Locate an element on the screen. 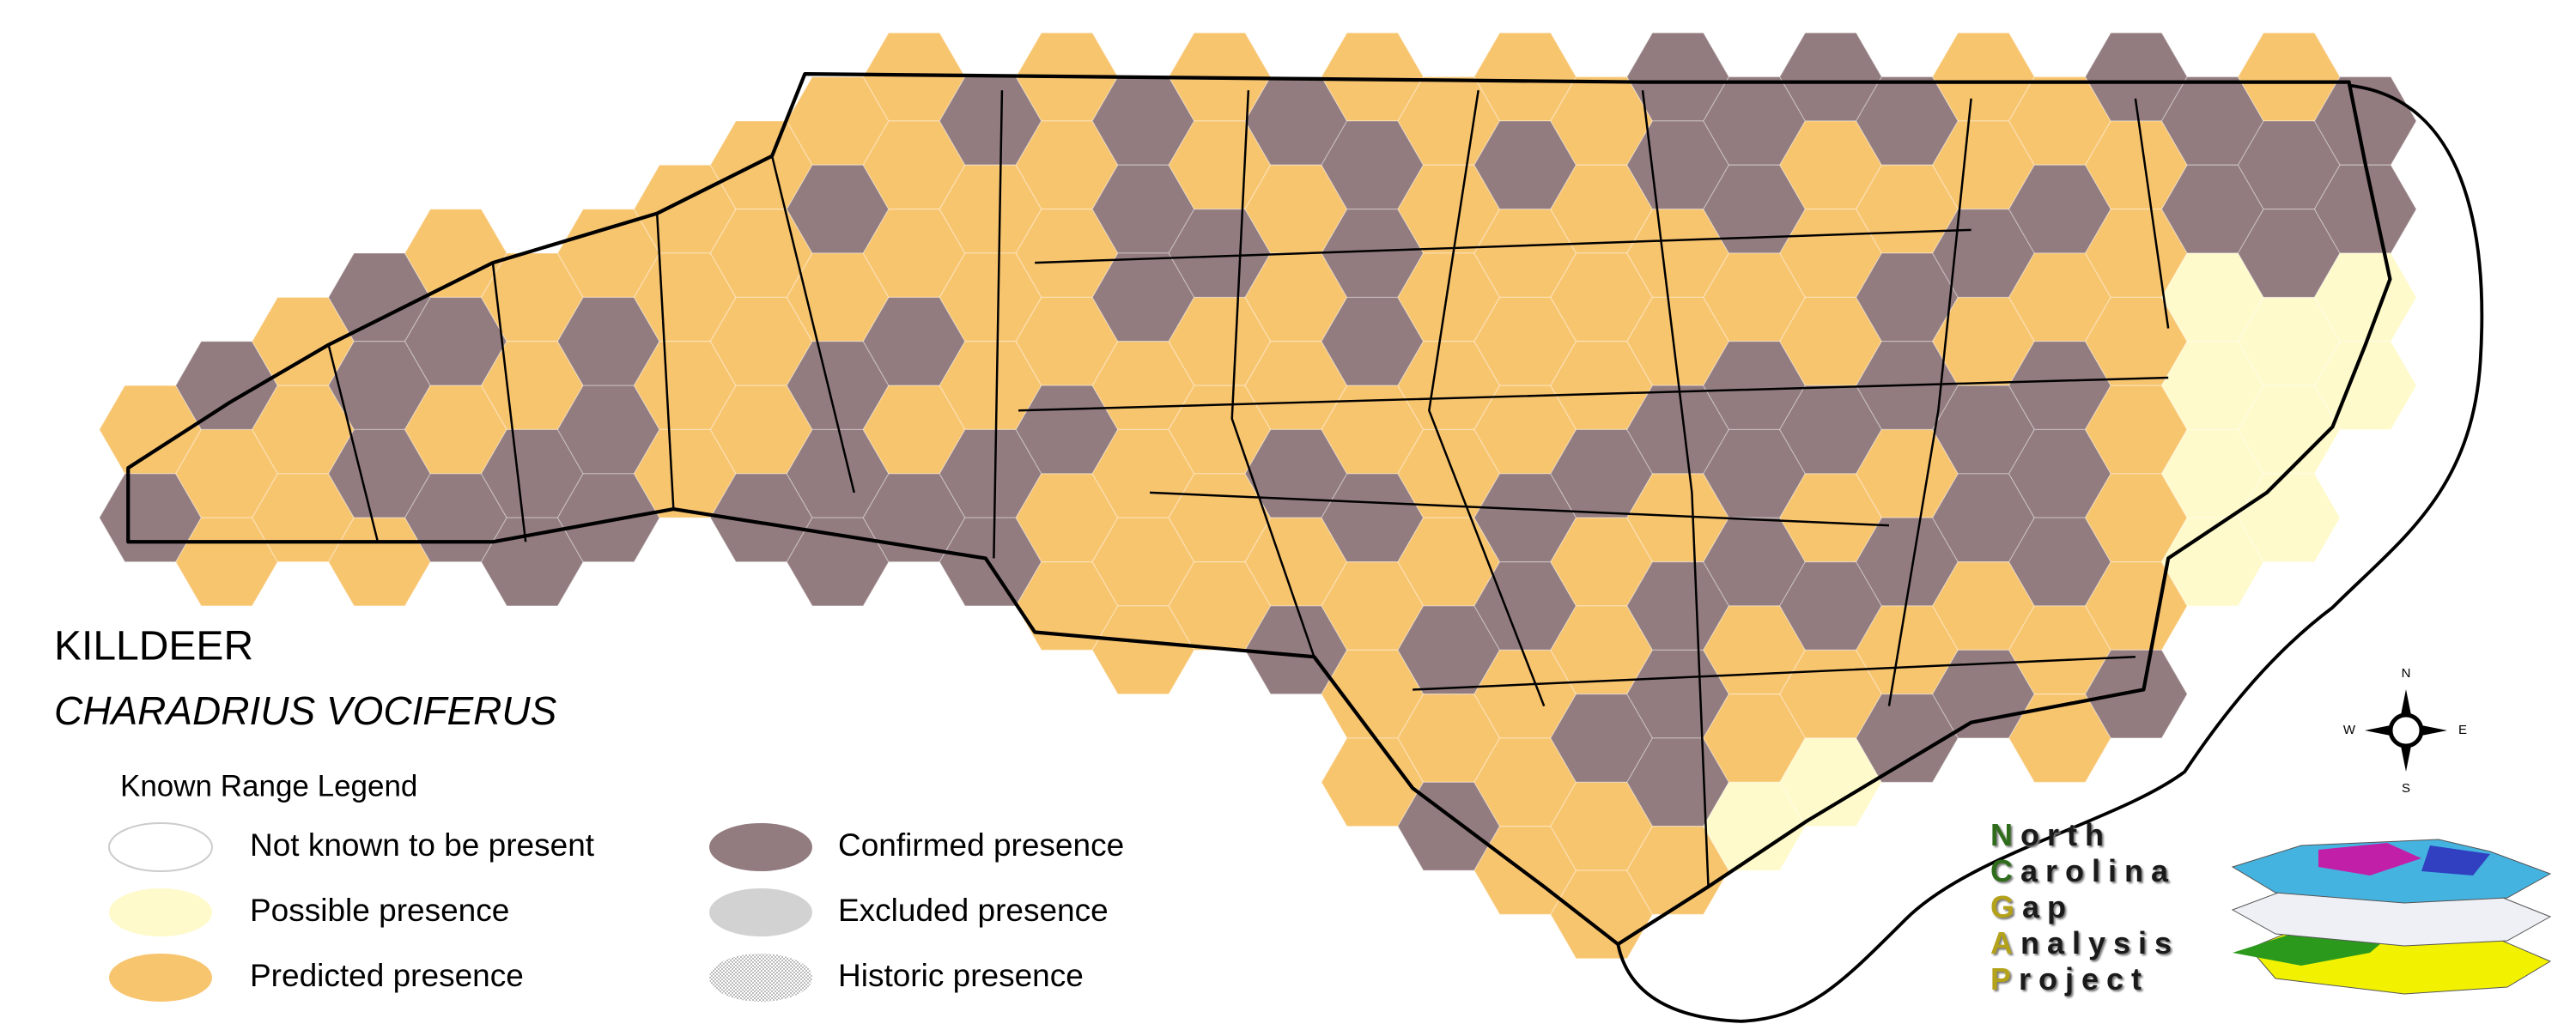 This screenshot has height=1030, width=2576. compass-s: S is located at coordinates (2406, 788).